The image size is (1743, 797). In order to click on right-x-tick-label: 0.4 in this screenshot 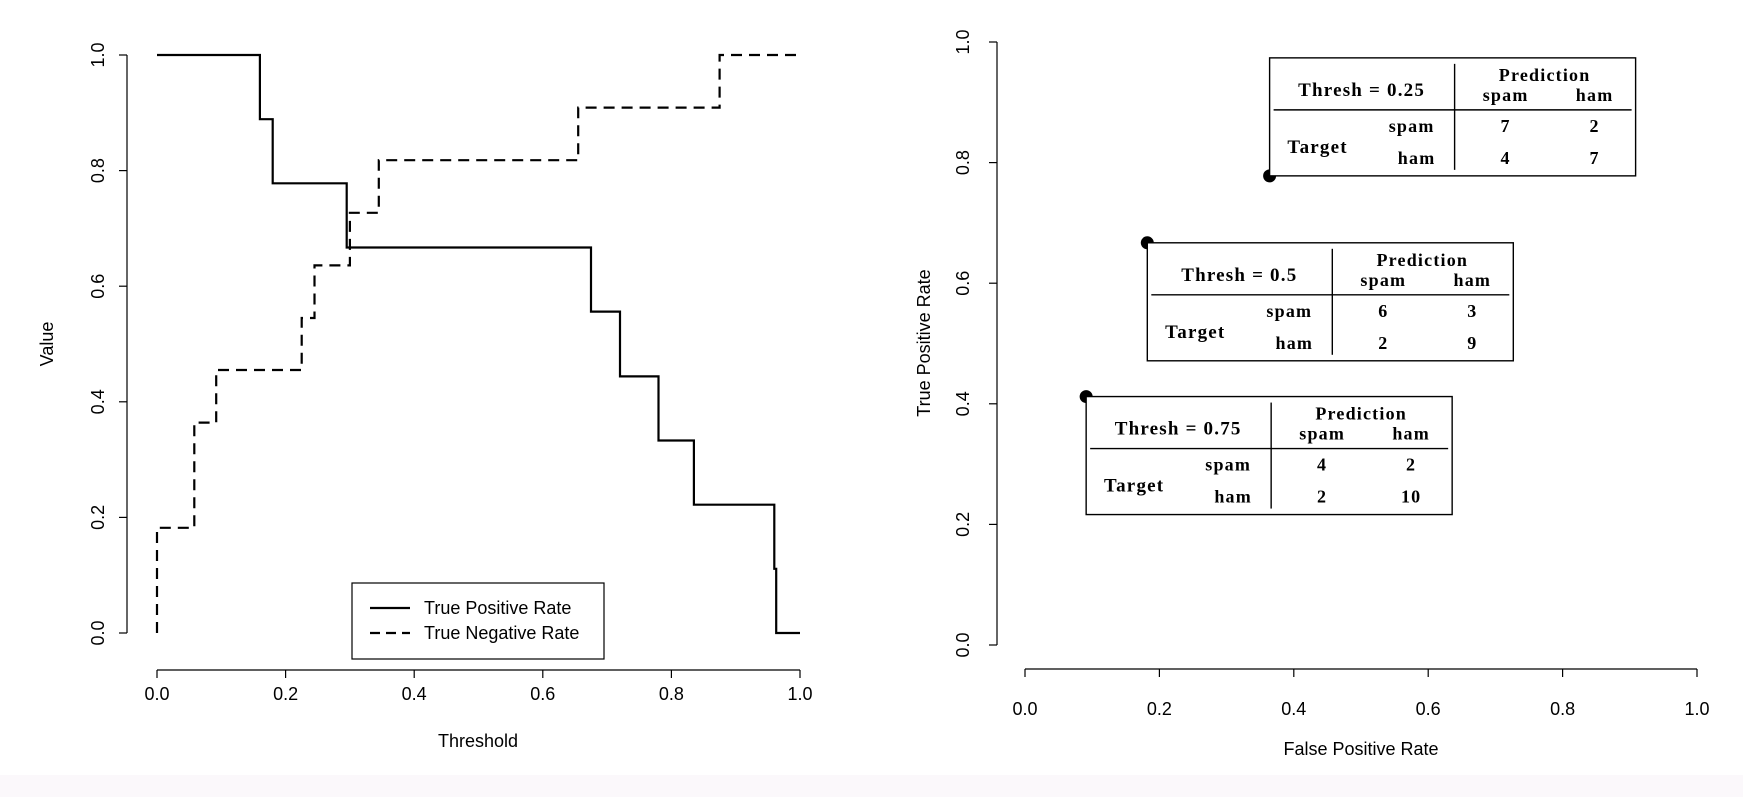, I will do `click(1293, 709)`.